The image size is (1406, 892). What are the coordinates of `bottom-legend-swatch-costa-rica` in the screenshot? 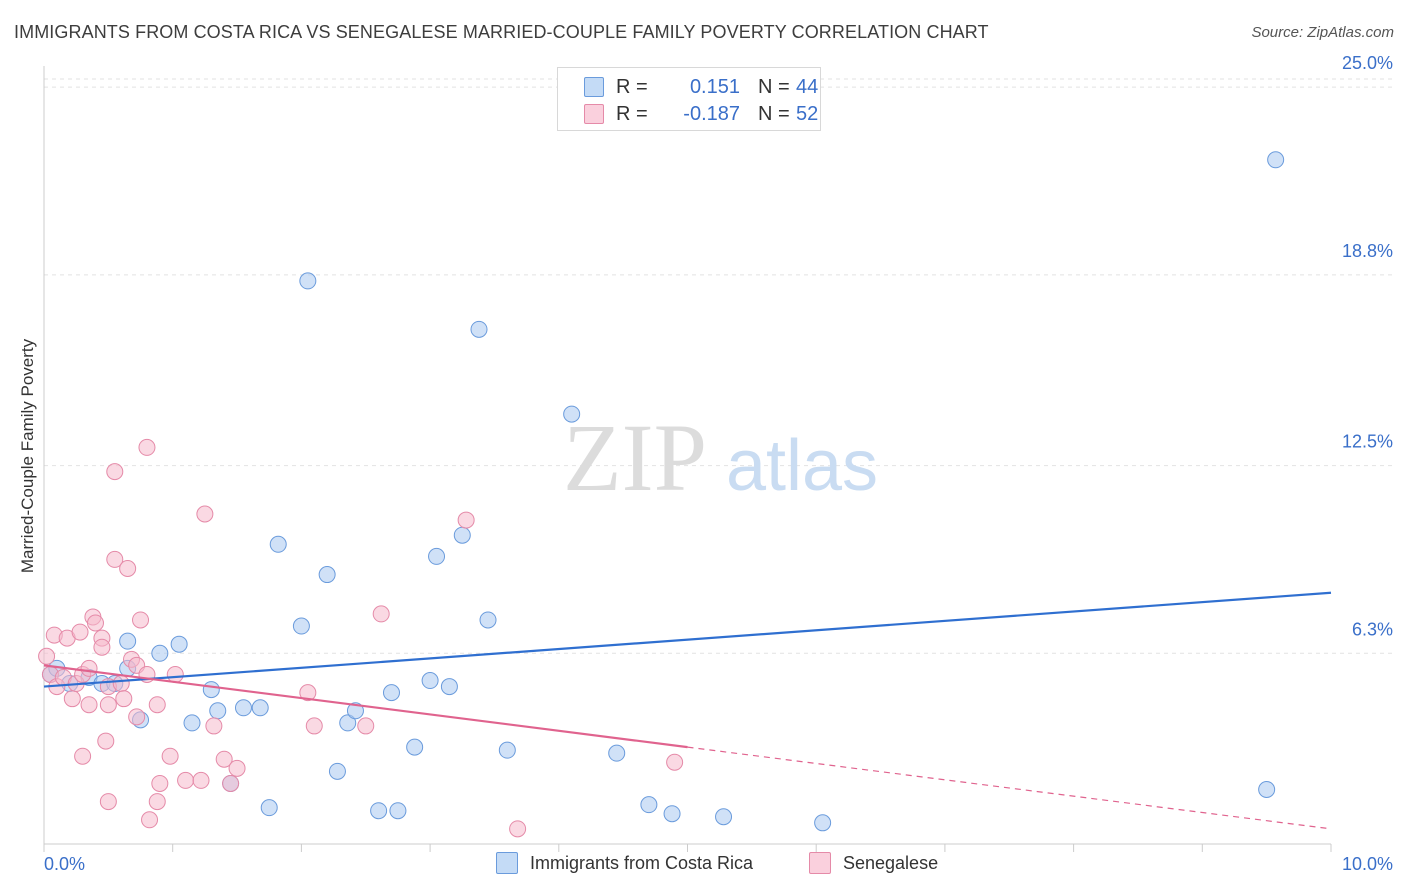 It's located at (507, 863).